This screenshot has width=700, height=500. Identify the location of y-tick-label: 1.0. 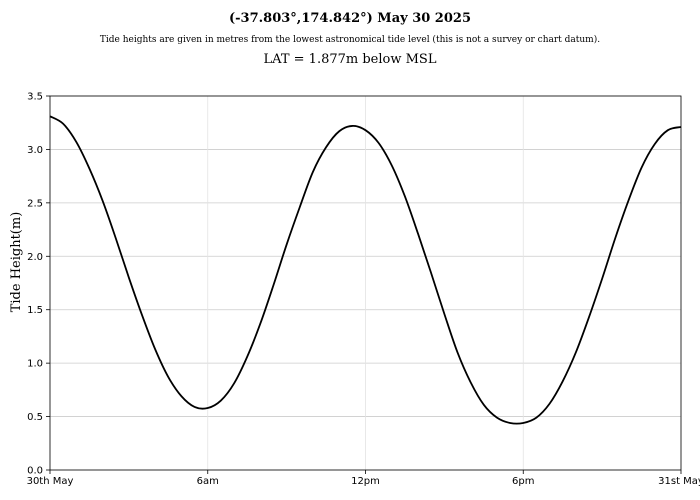
(35, 364).